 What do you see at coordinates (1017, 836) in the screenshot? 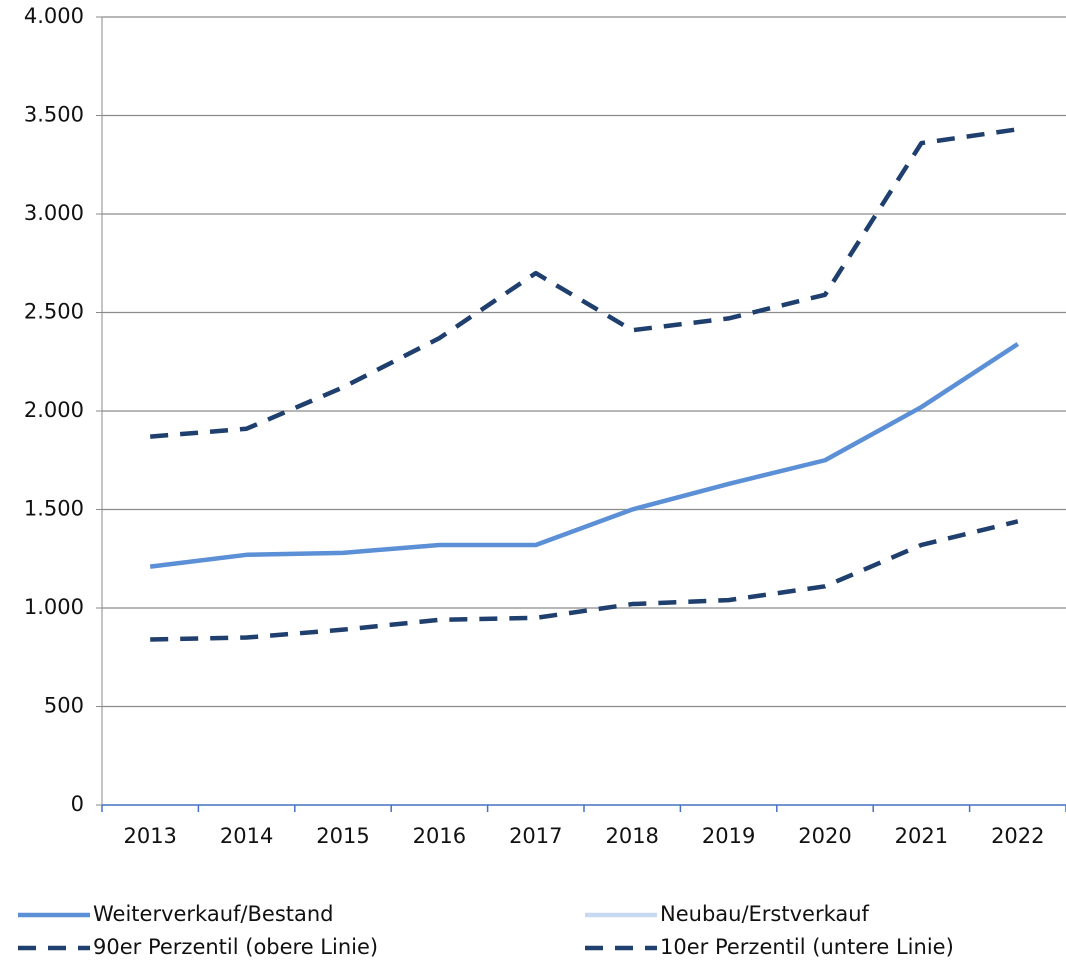
I see `x-tick-label: 2022` at bounding box center [1017, 836].